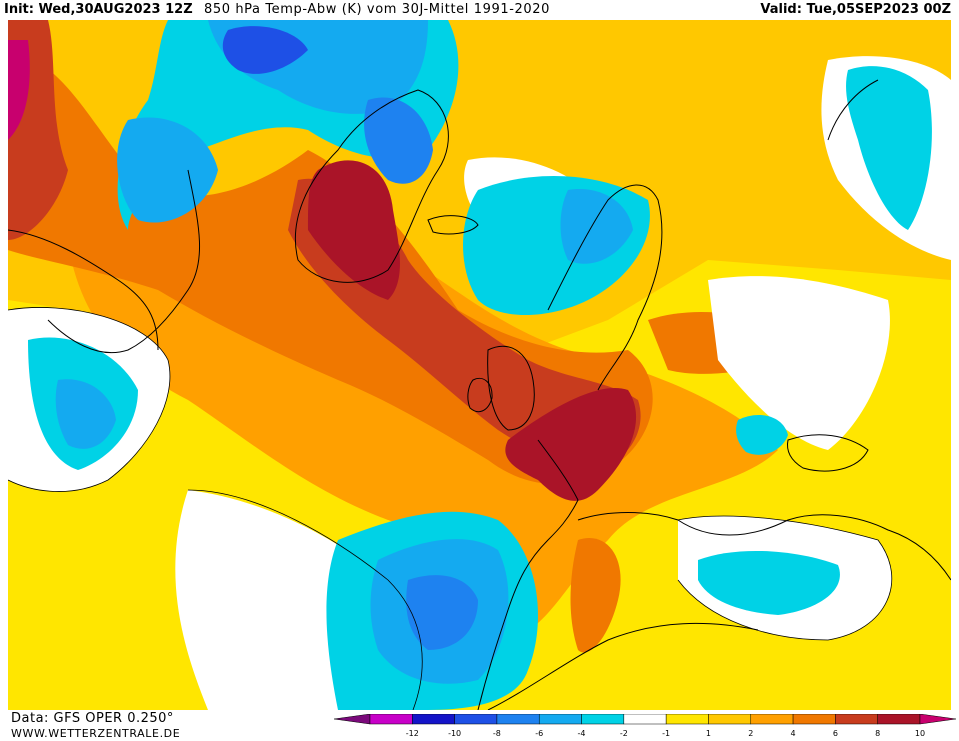 Image resolution: width=959 pixels, height=741 pixels. What do you see at coordinates (623, 666) in the screenshot?
I see `coastline-north-africa` at bounding box center [623, 666].